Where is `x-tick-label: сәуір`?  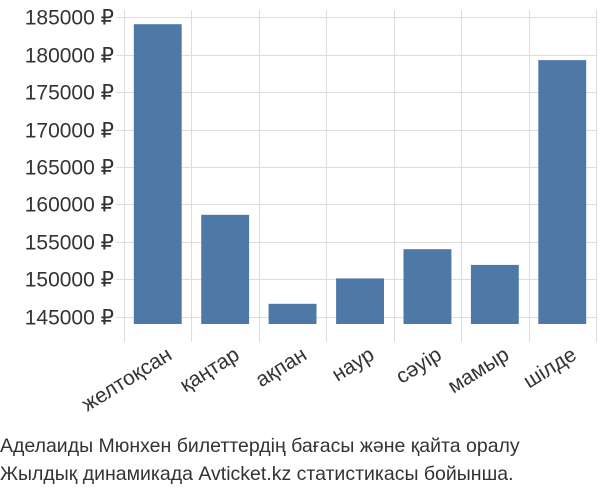 x-tick-label: сәуір is located at coordinates (419, 365).